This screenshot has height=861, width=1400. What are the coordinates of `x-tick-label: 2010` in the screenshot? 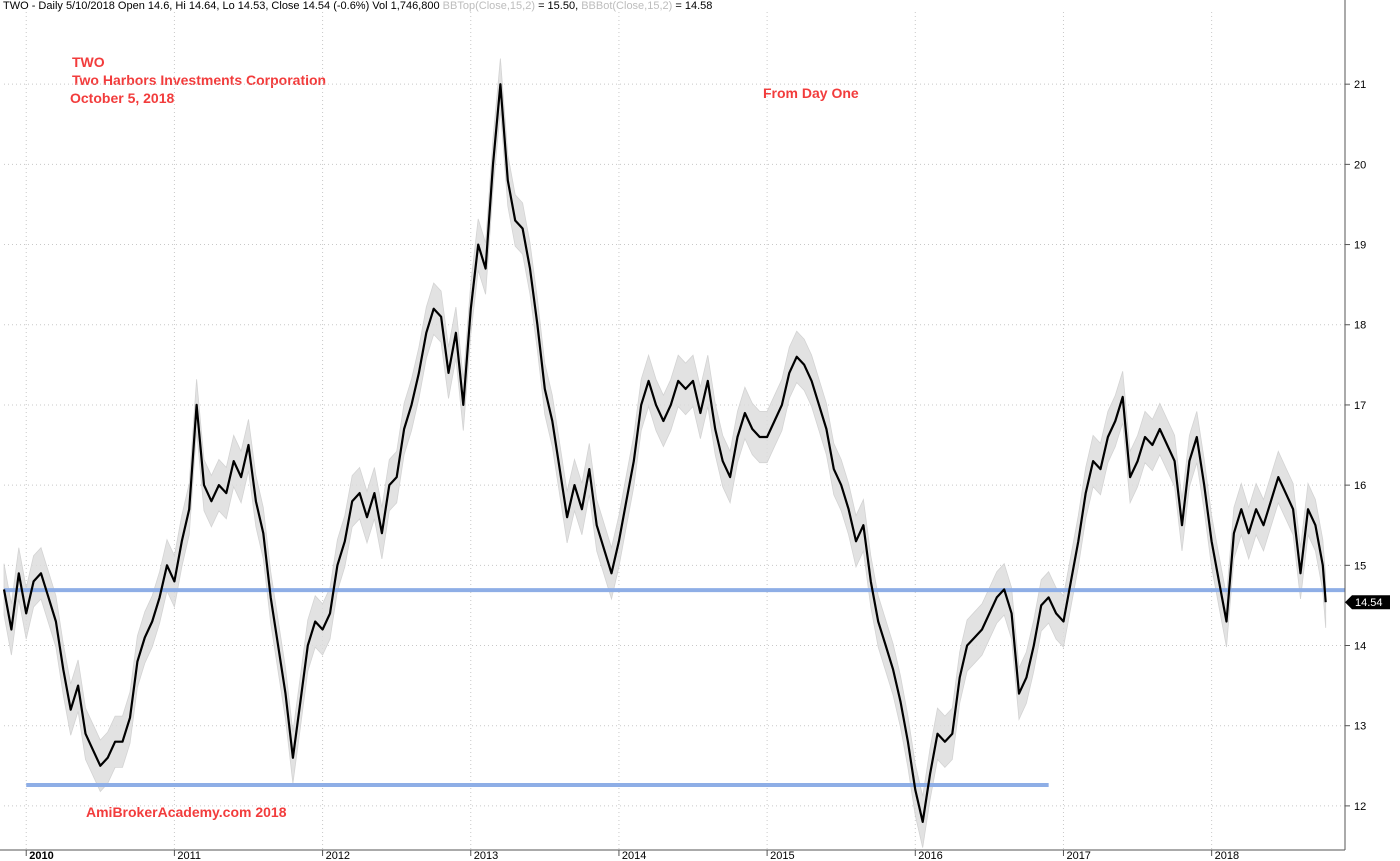 It's located at (41, 855).